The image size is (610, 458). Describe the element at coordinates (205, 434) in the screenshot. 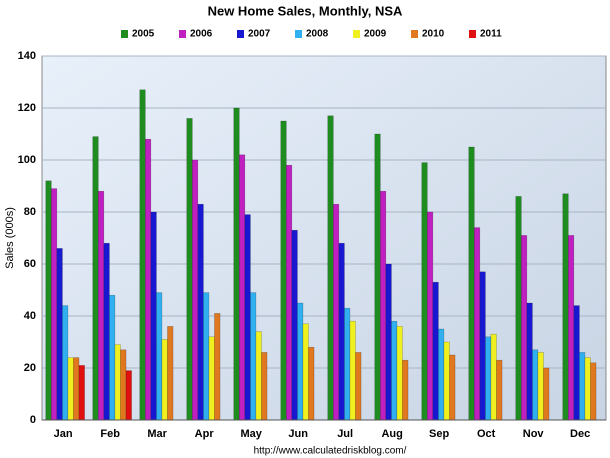

I see `x-tick-label: Apr` at that location.